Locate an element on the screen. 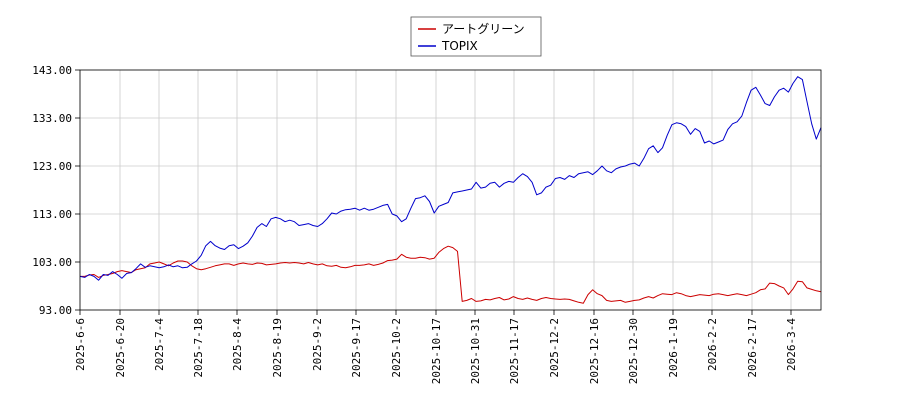 Image resolution: width=900 pixels, height=400 pixels. y-axis-ticks: 93.00 103.00 113.00 123.00 133.00 143.00 is located at coordinates (56, 190).